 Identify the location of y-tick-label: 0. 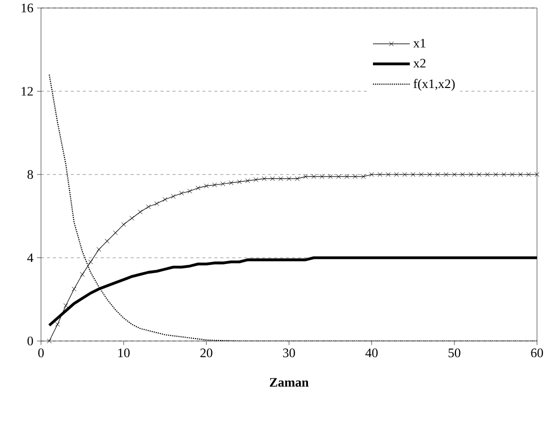
(30, 341).